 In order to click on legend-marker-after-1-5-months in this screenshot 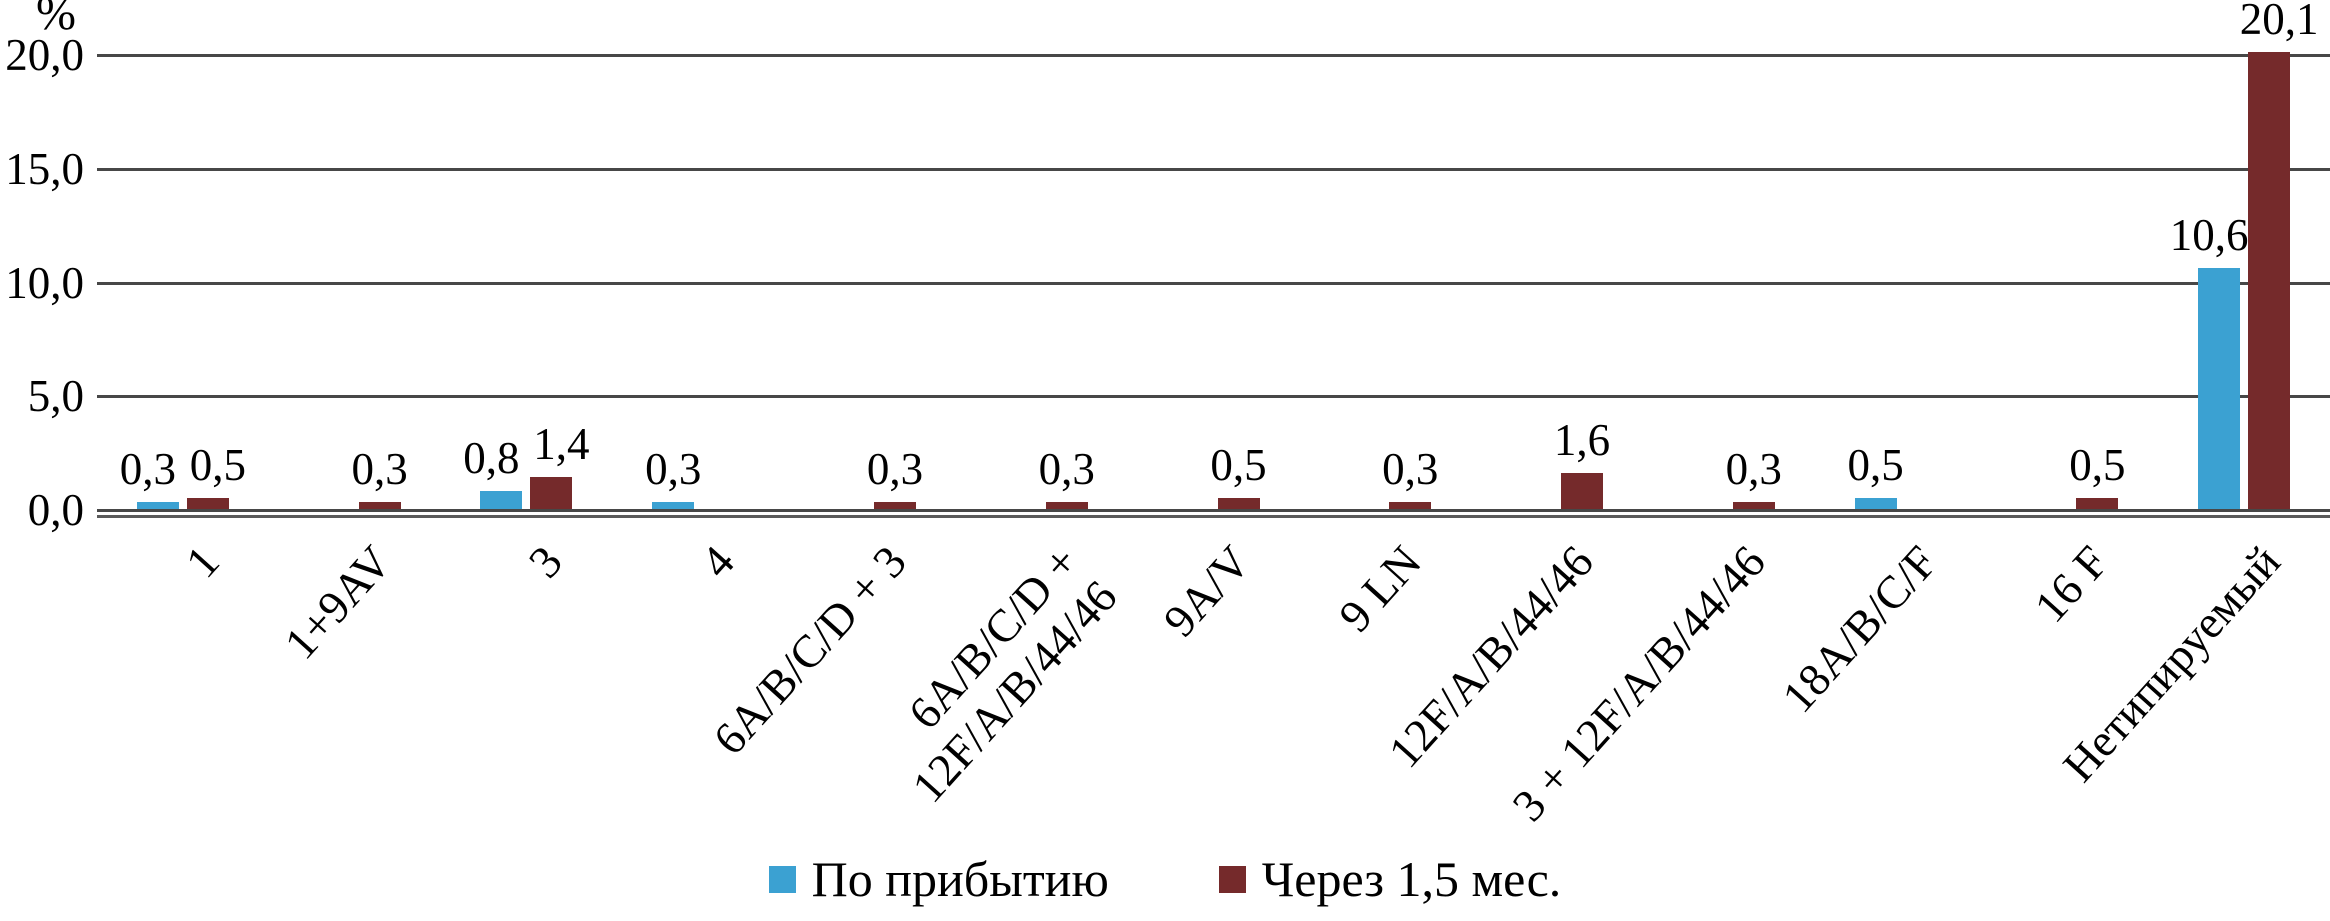, I will do `click(1232, 879)`.